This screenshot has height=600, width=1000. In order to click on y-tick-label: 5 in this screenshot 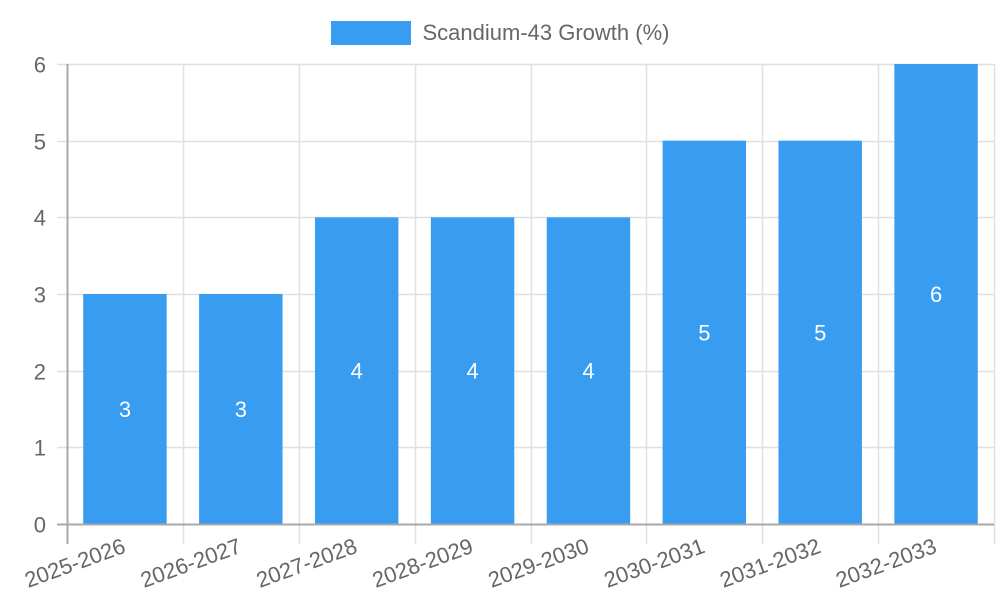, I will do `click(40, 142)`.